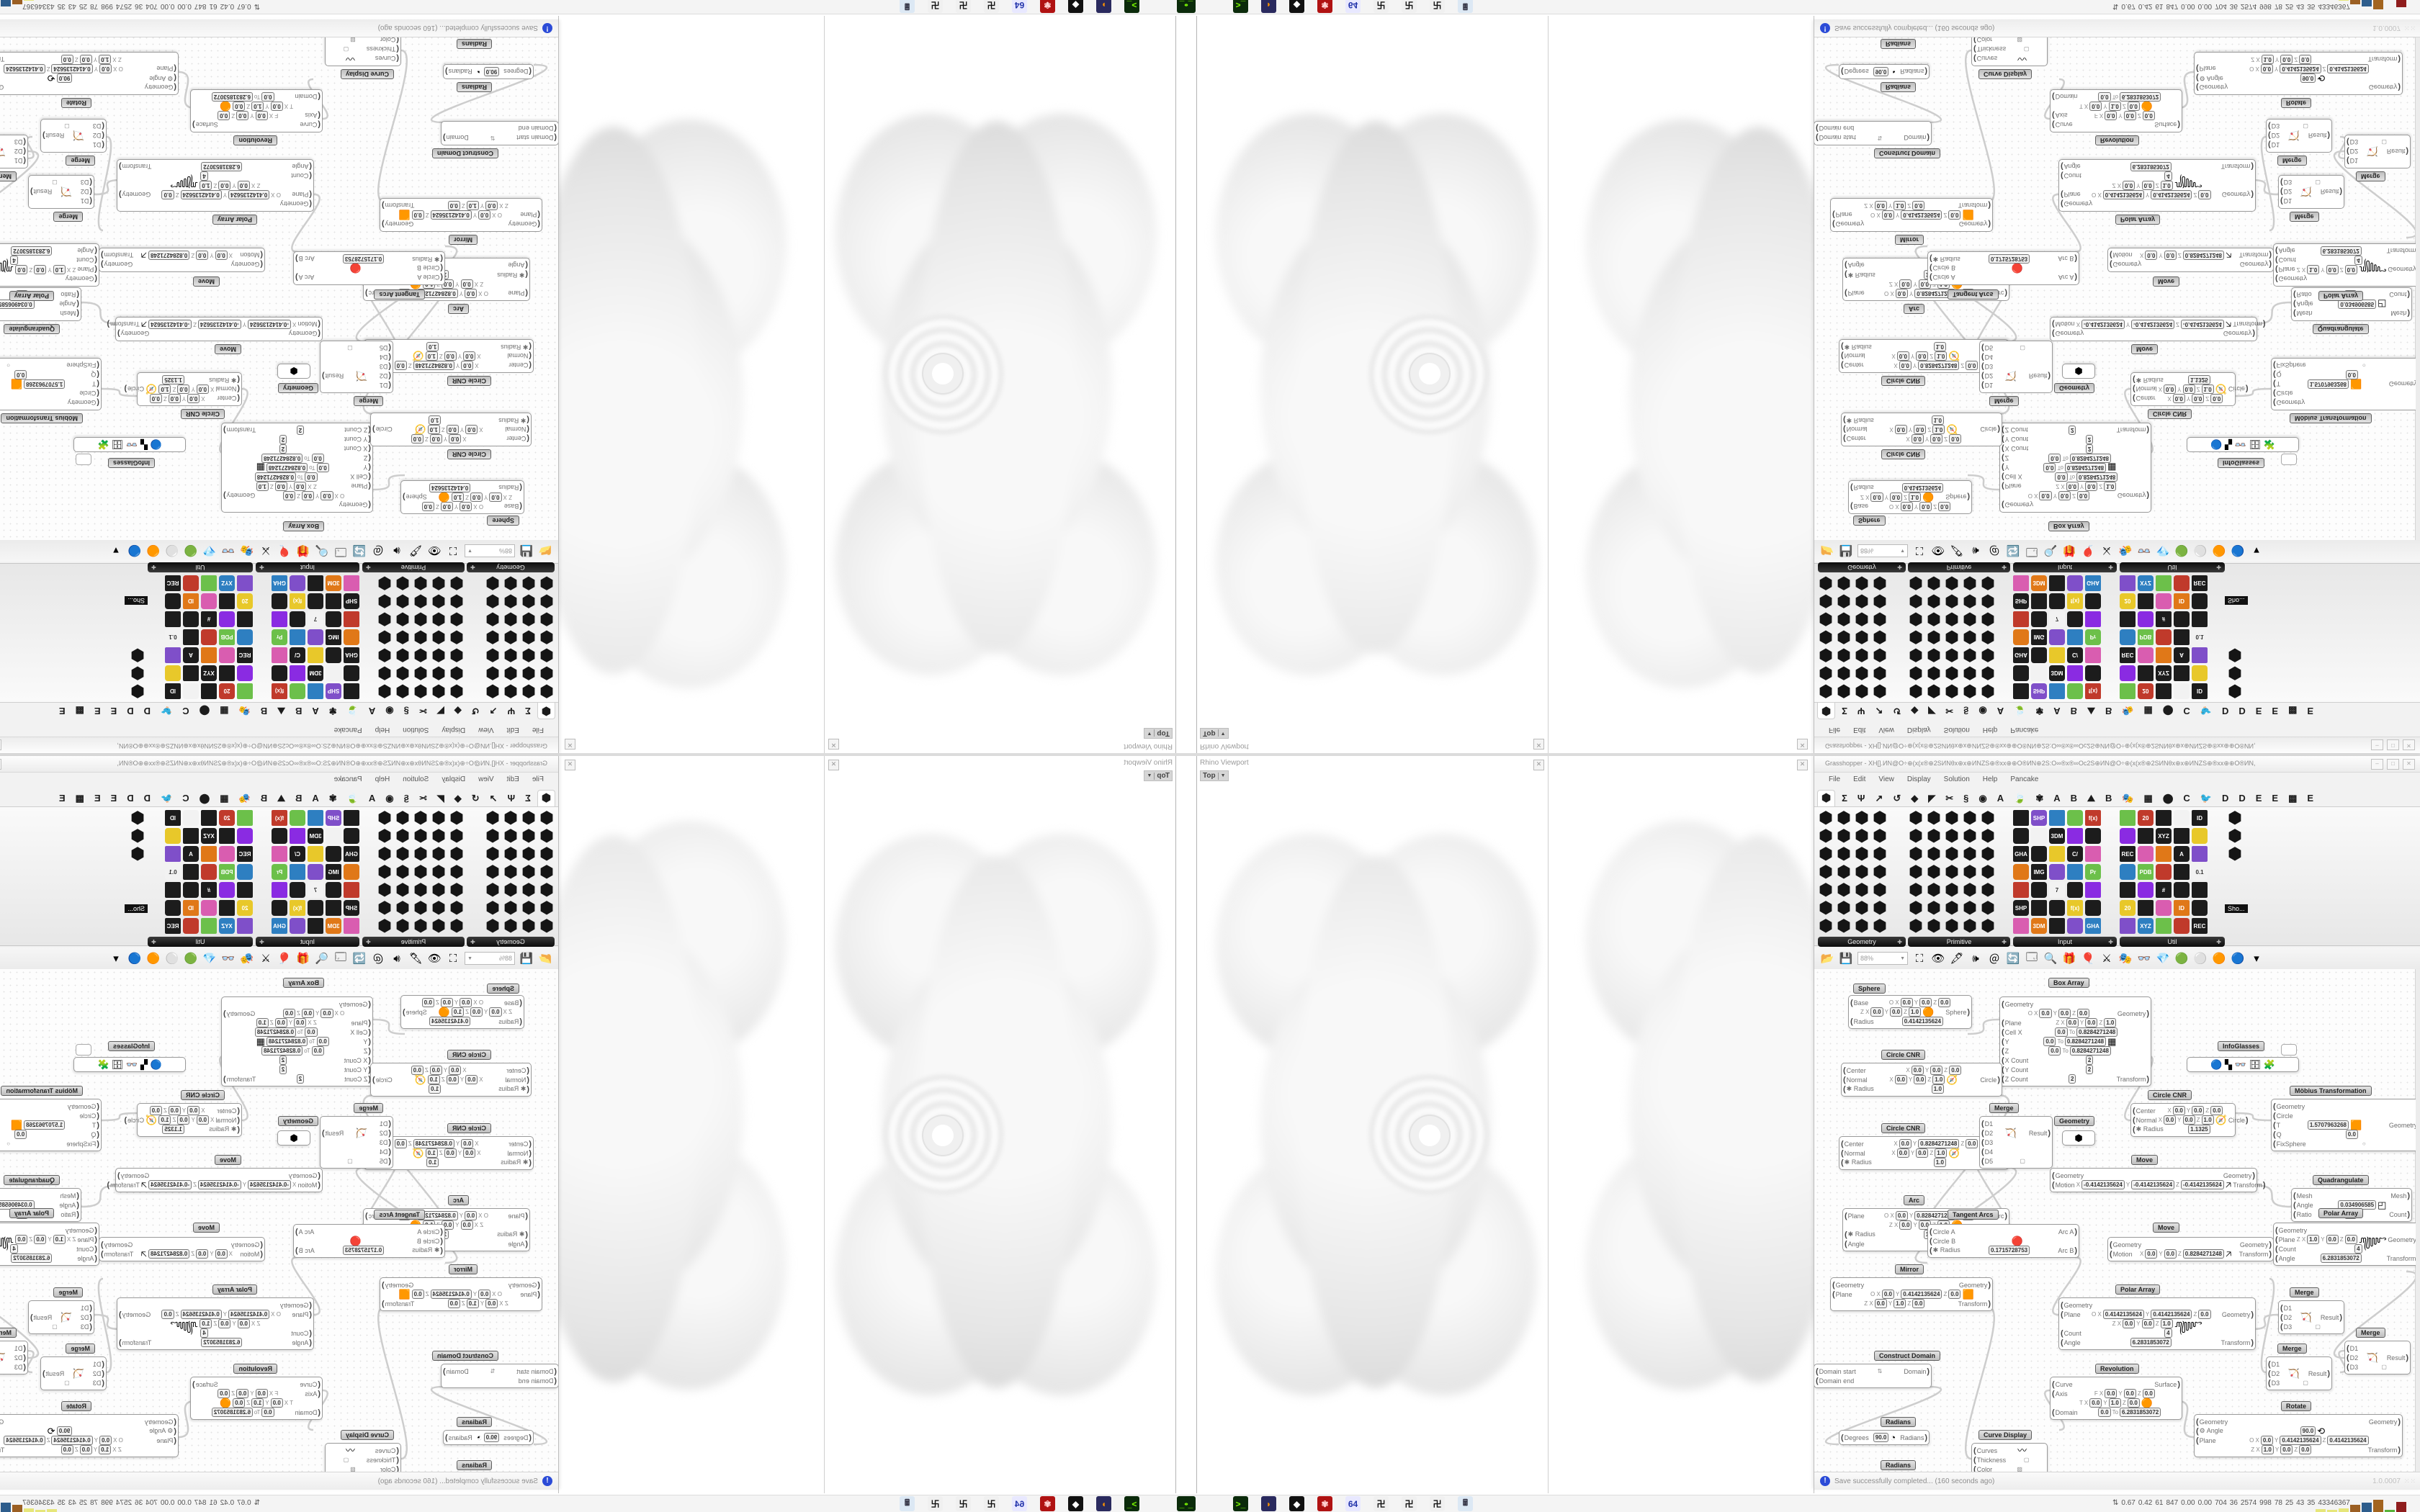 This screenshot has width=2420, height=1512. I want to click on input-port: (Ratio, so click(2302, 295).